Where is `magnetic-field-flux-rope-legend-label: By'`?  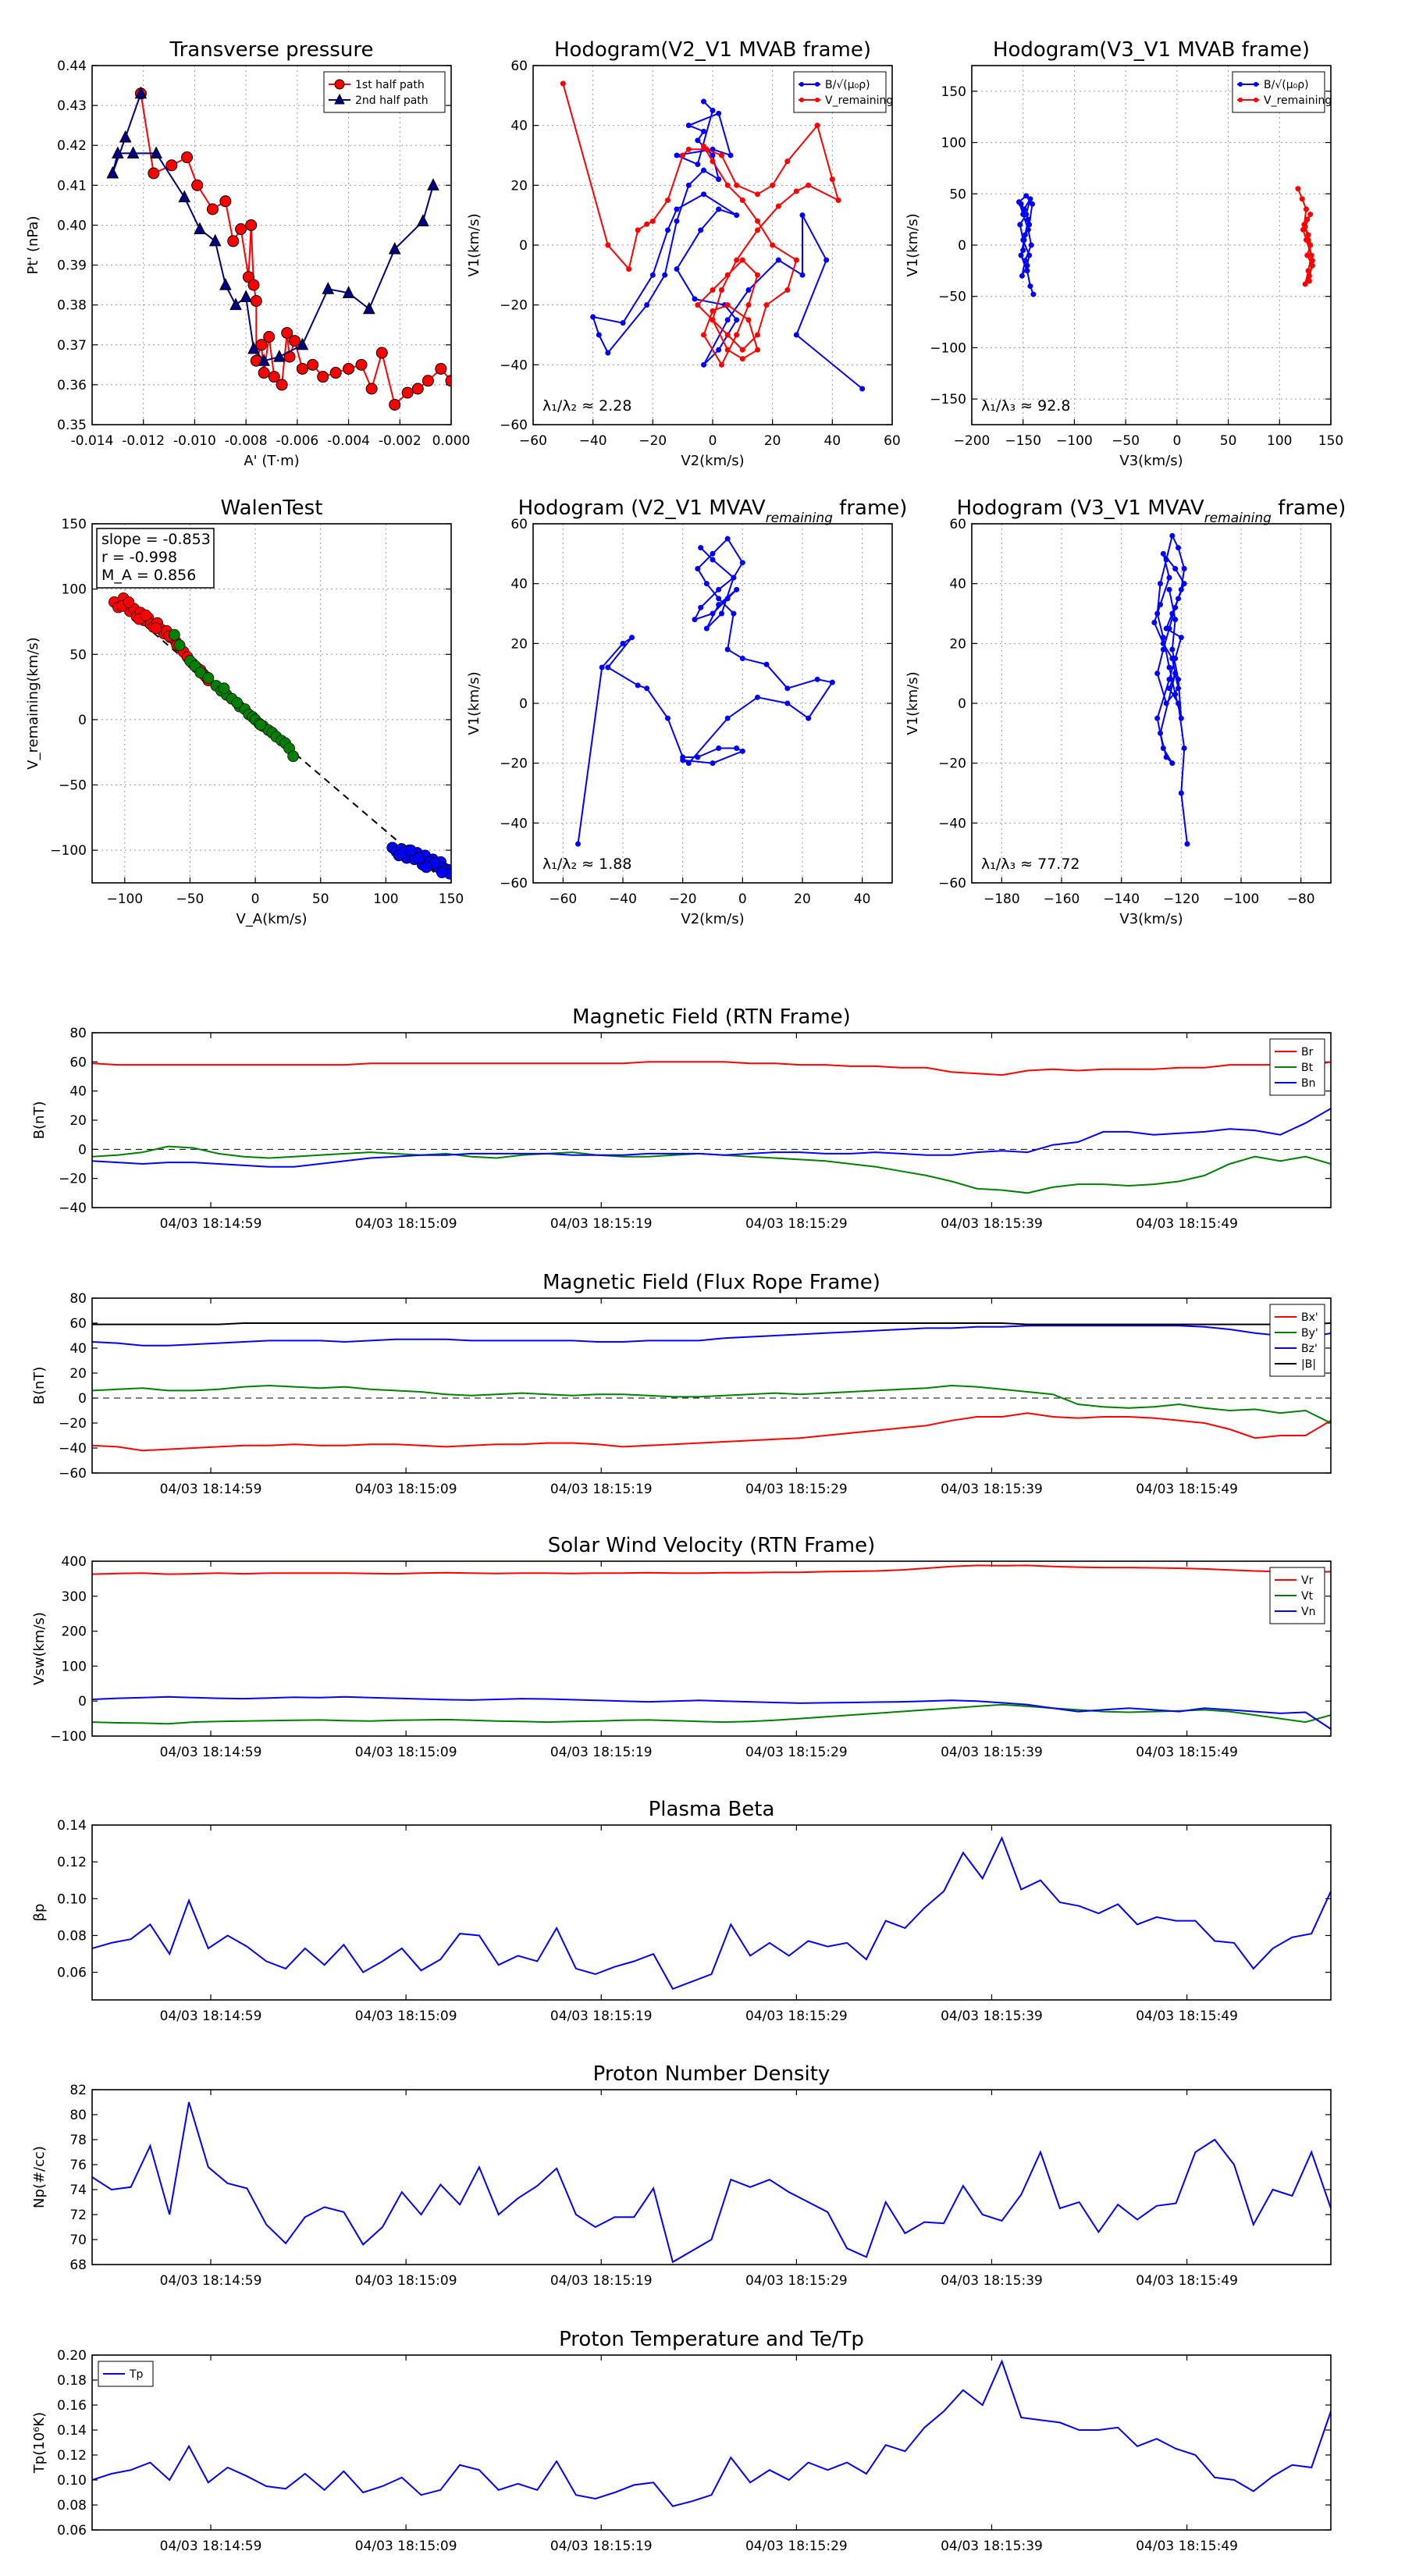 magnetic-field-flux-rope-legend-label: By' is located at coordinates (1309, 1333).